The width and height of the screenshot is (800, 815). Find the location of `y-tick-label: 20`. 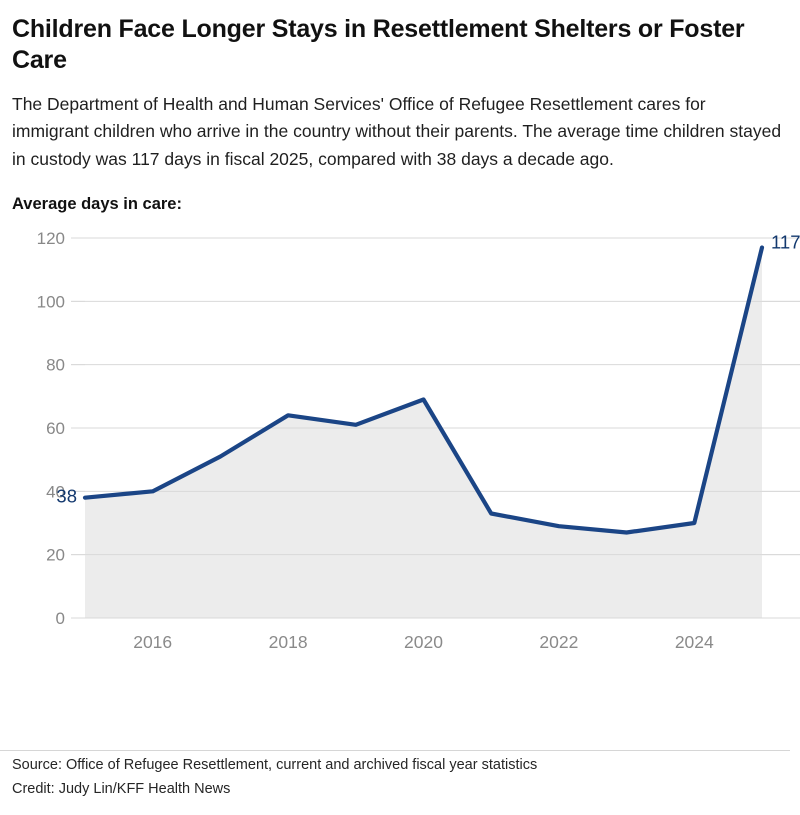

y-tick-label: 20 is located at coordinates (55, 555).